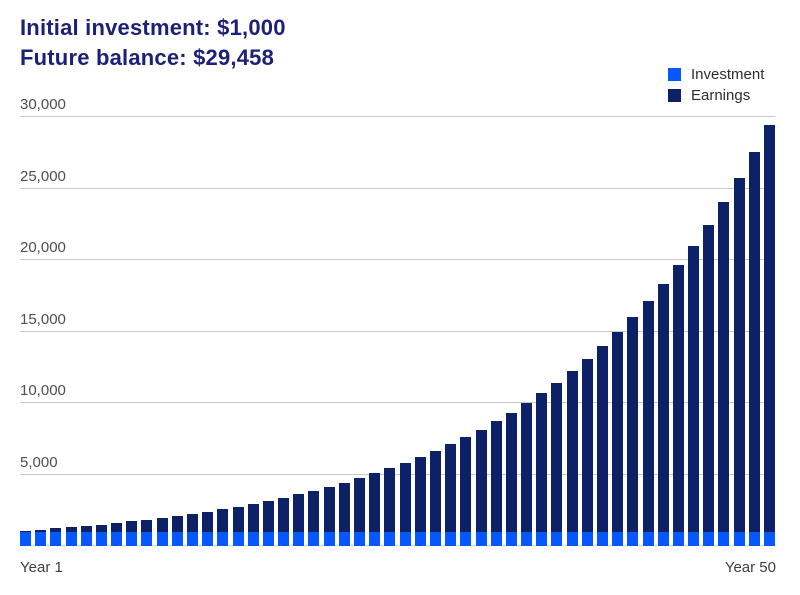  I want to click on x-axis-label-year-1: Year 1, so click(41, 567).